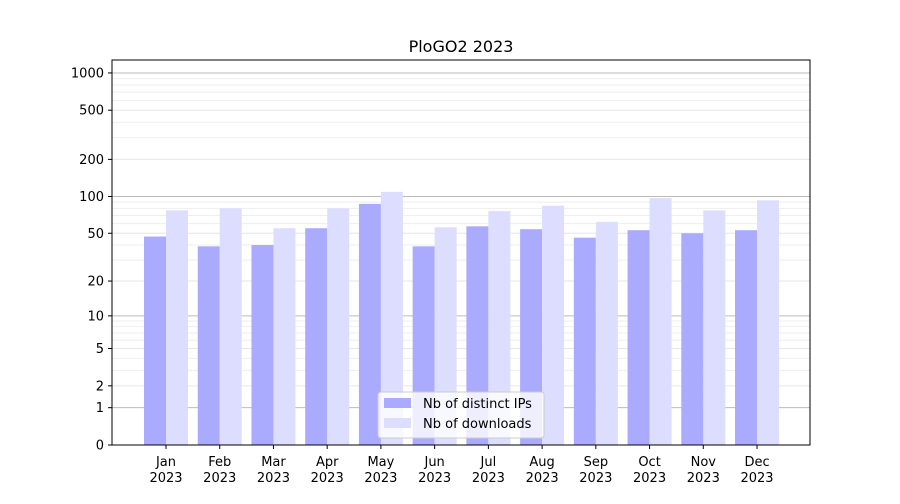 The width and height of the screenshot is (900, 504). I want to click on x-tick-label: May 2023, so click(380, 470).